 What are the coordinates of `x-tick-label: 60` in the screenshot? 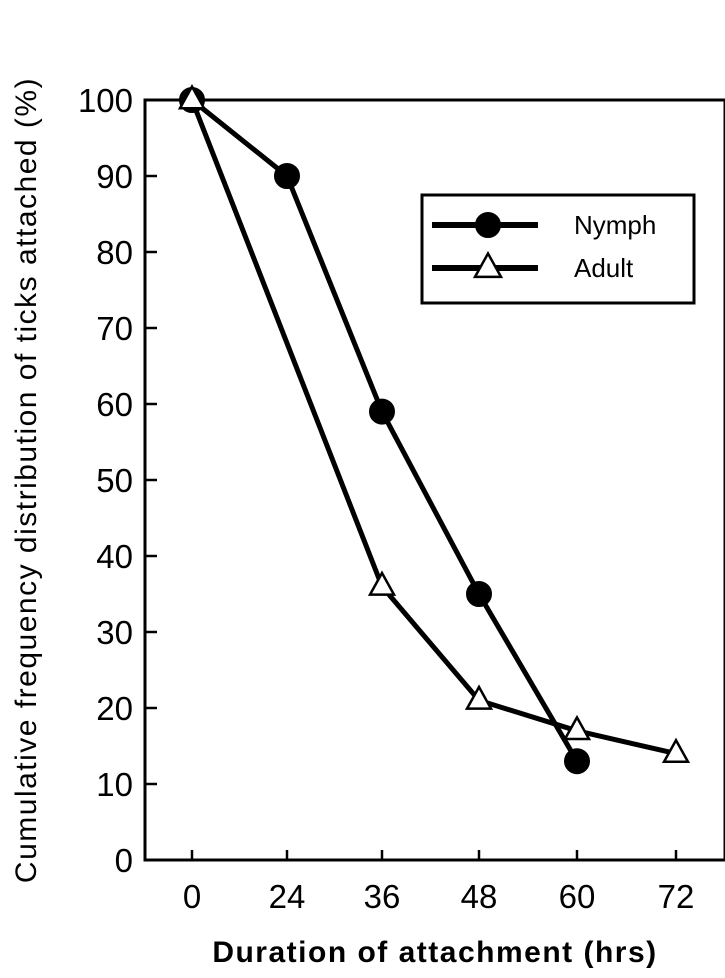 It's located at (577, 896).